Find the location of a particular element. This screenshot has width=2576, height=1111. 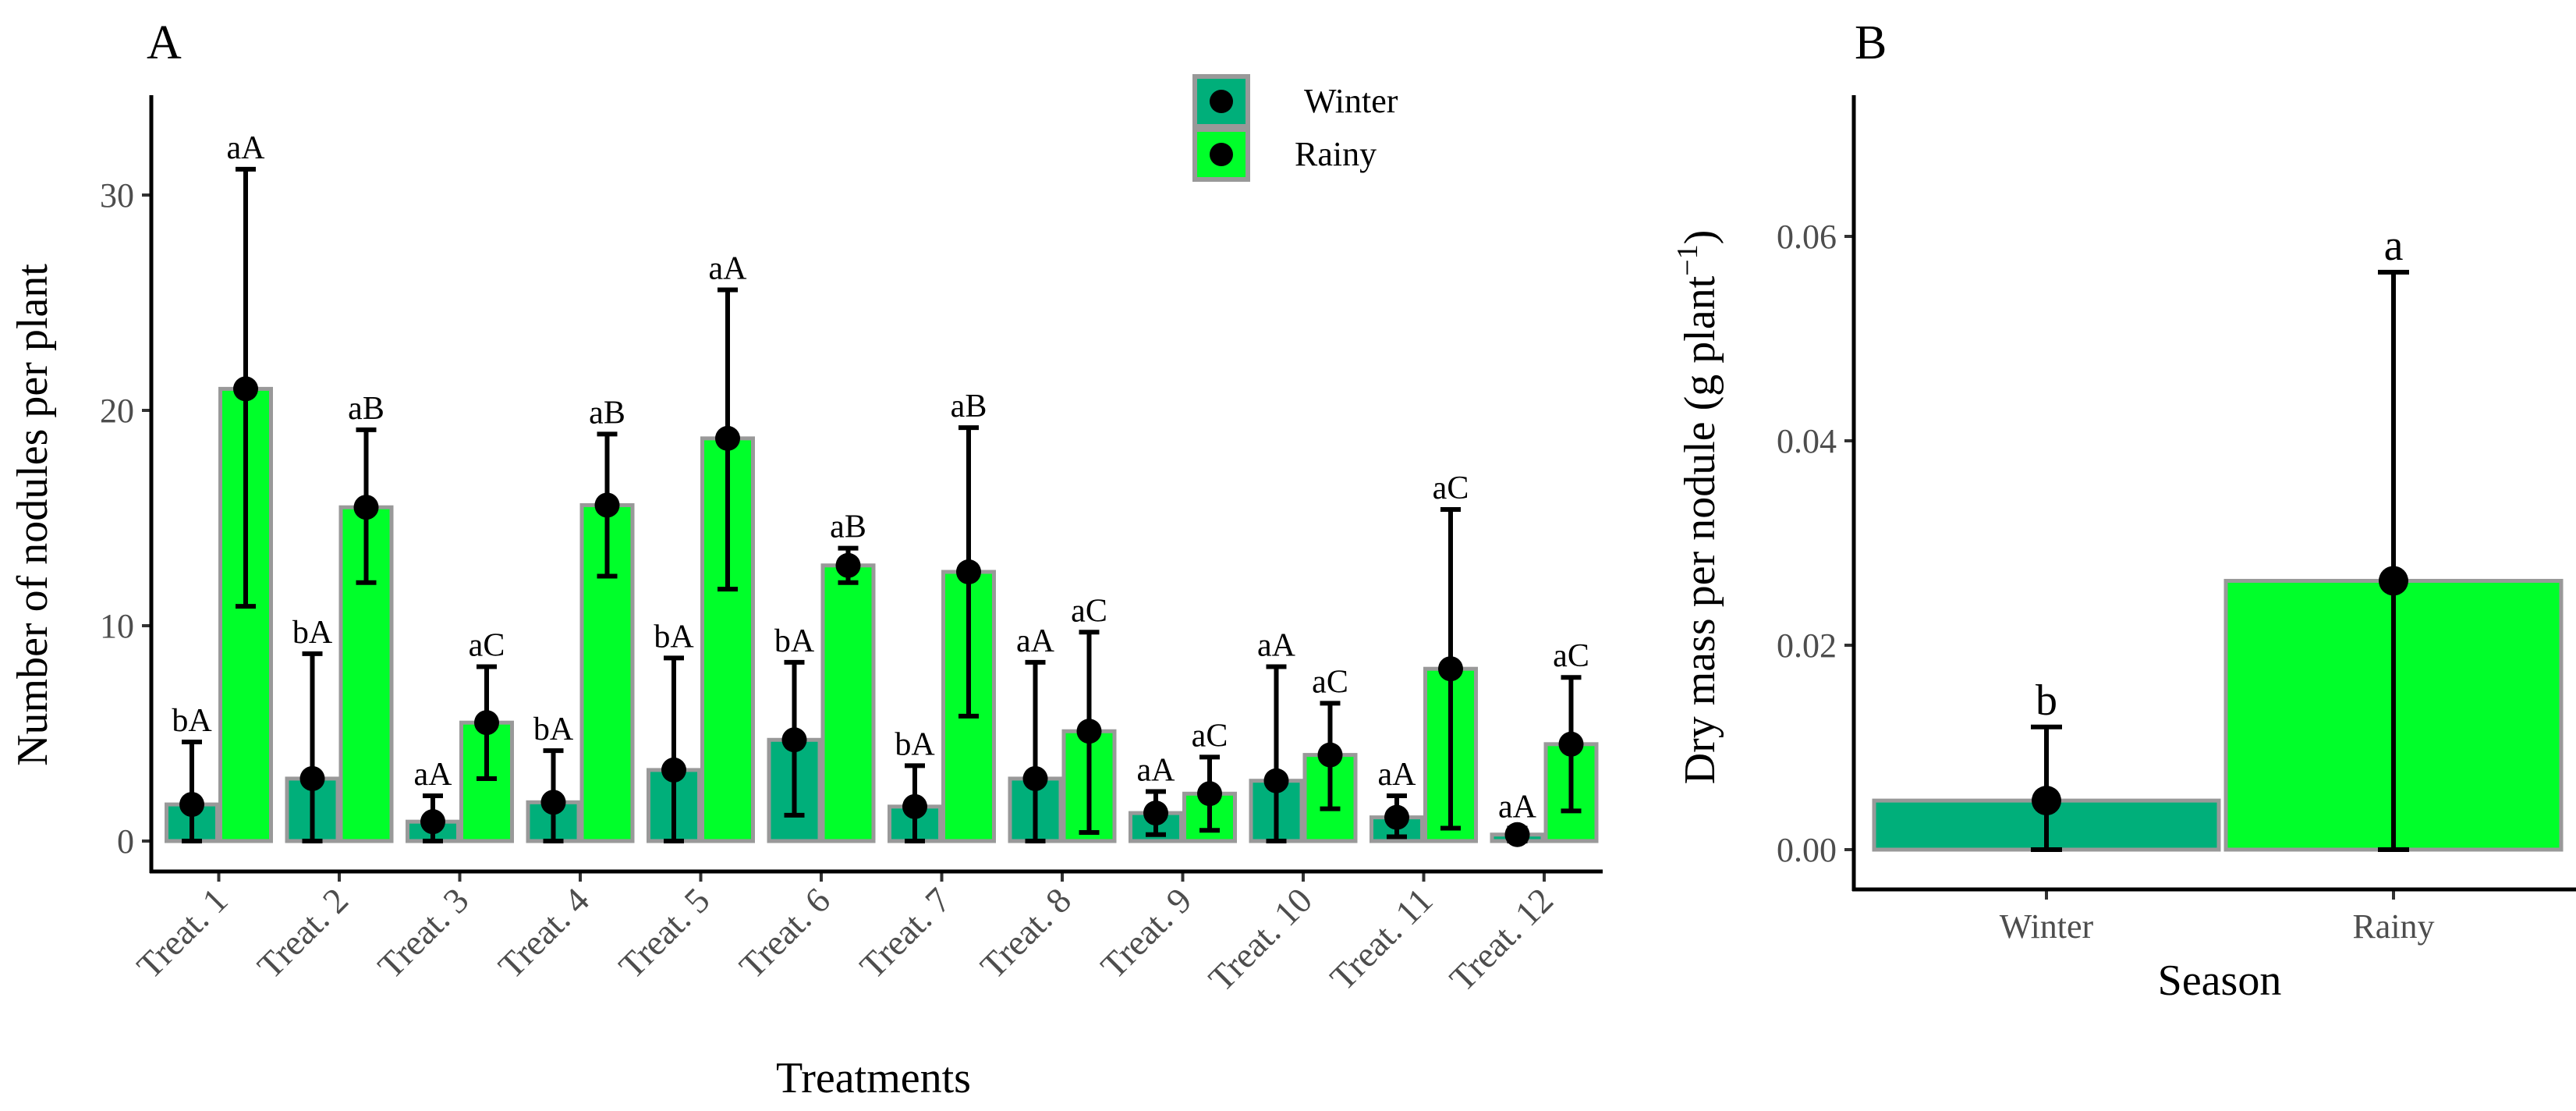

x-tick-label: Treat. 11 is located at coordinates (1381, 939).